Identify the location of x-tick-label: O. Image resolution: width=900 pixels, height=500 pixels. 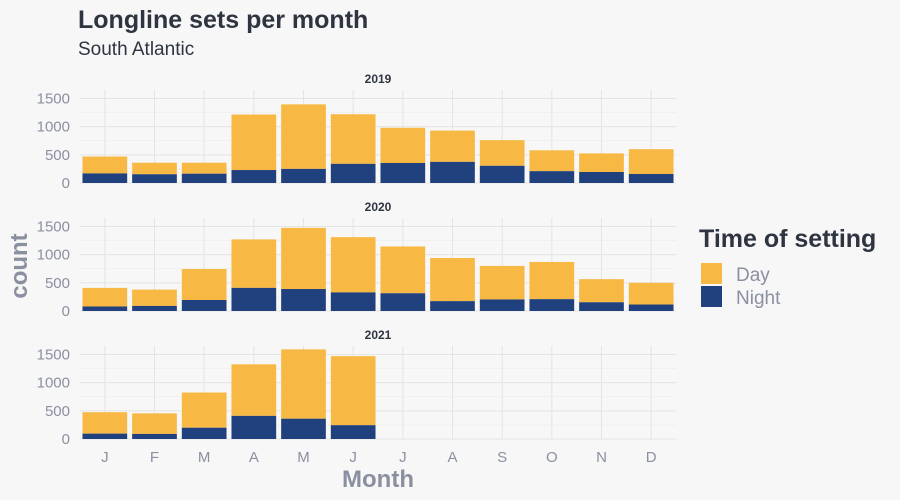
(552, 457).